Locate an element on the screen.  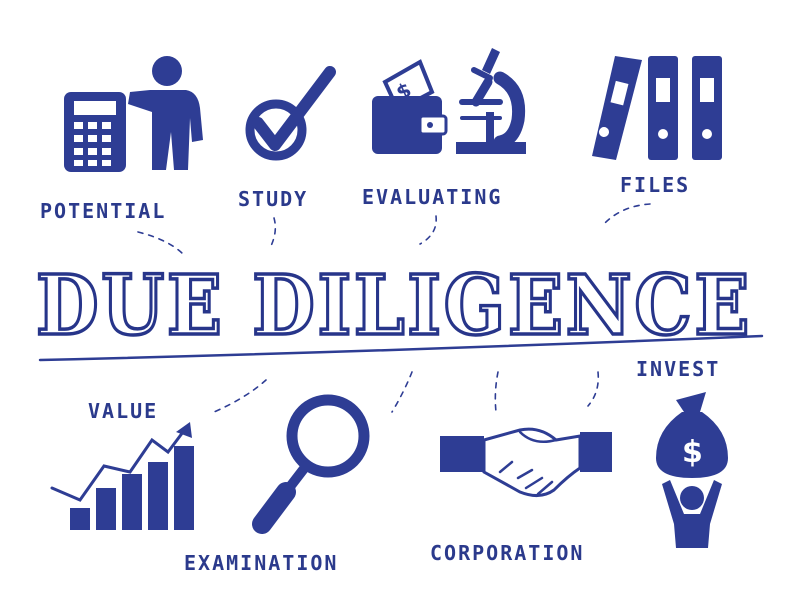
money-bag-person-icon: $ is located at coordinates (692, 470).